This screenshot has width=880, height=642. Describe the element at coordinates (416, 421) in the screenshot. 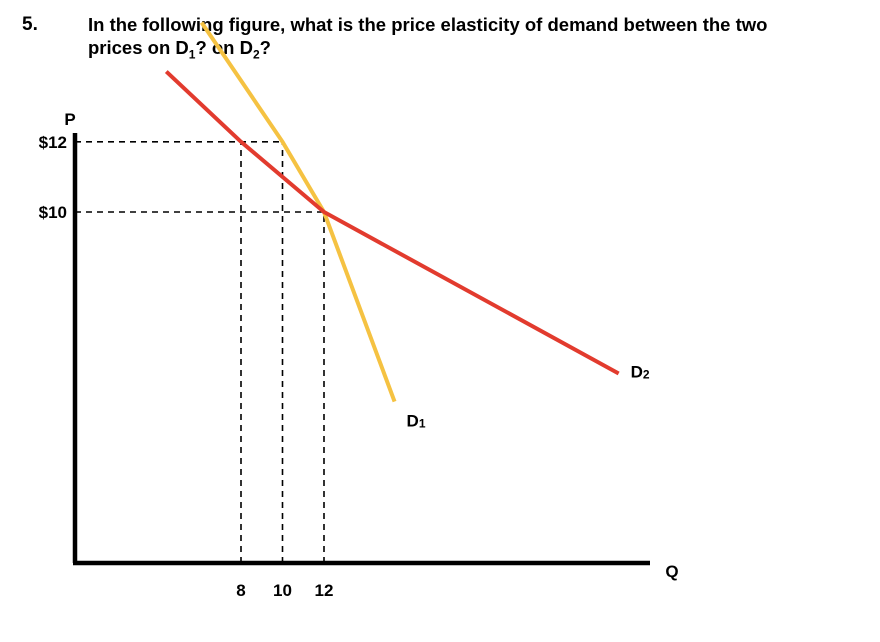

I see `label-d1: D1` at that location.